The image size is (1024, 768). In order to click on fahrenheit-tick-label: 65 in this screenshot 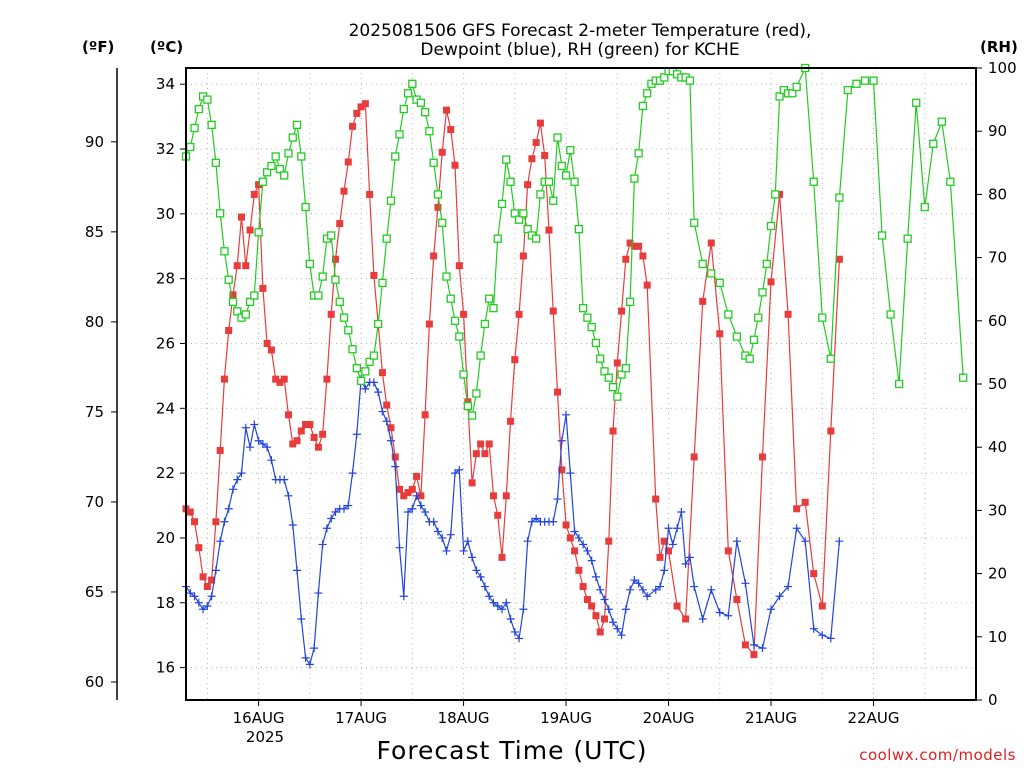, I will do `click(94, 592)`.